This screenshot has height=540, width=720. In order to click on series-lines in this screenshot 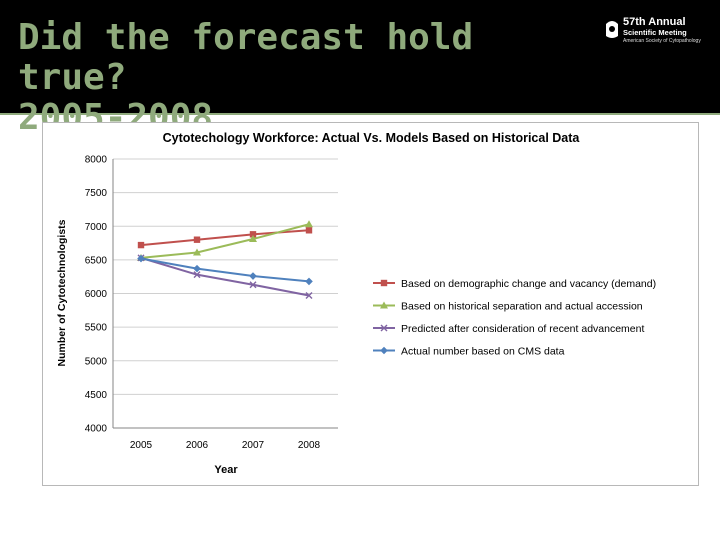, I will do `click(225, 260)`.